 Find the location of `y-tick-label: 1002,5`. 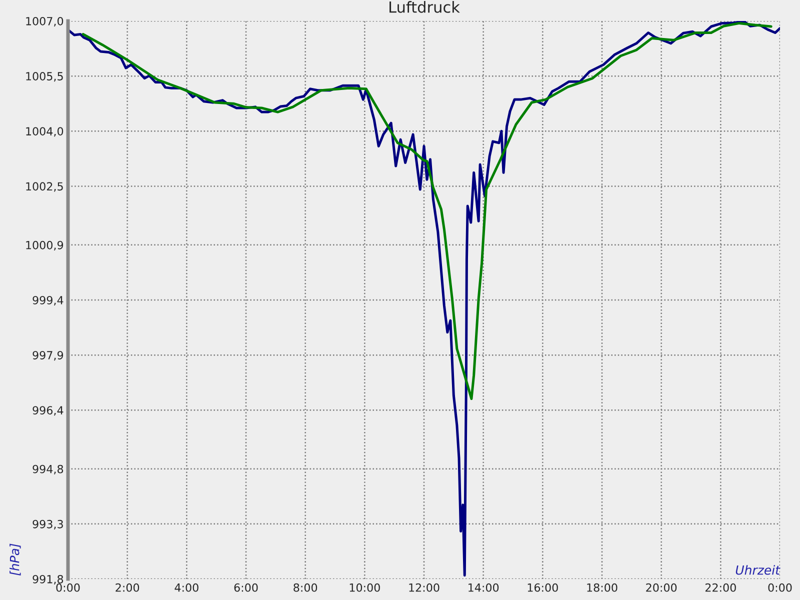

y-tick-label: 1002,5 is located at coordinates (44, 187).